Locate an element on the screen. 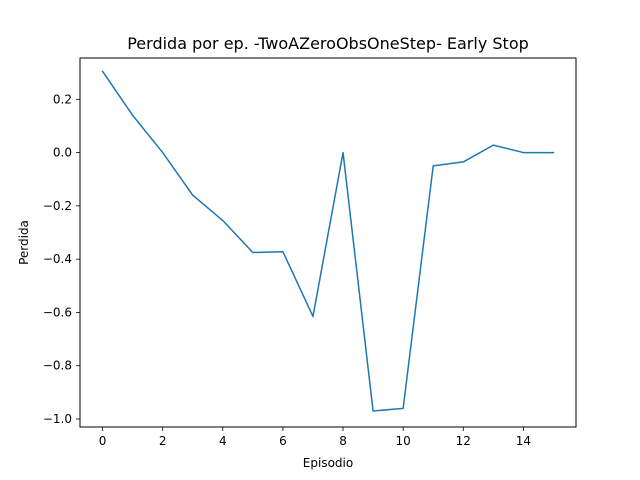 The width and height of the screenshot is (640, 480). x-tick-label: 6 is located at coordinates (283, 441).